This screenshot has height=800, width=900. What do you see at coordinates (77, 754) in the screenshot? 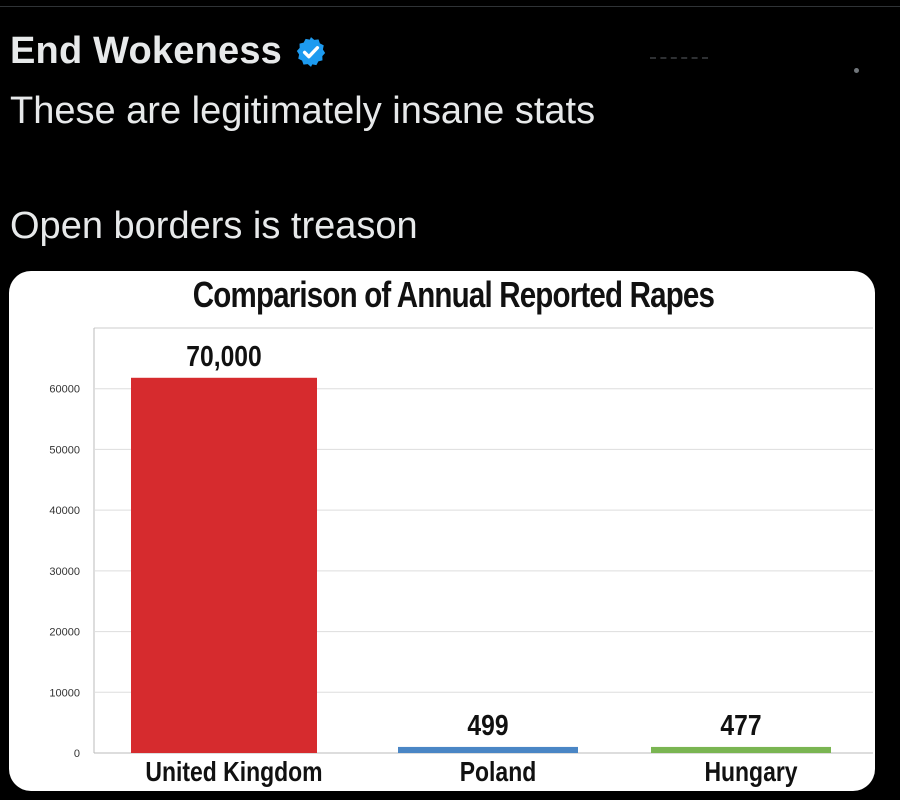
I see `y-tick-label: 0` at bounding box center [77, 754].